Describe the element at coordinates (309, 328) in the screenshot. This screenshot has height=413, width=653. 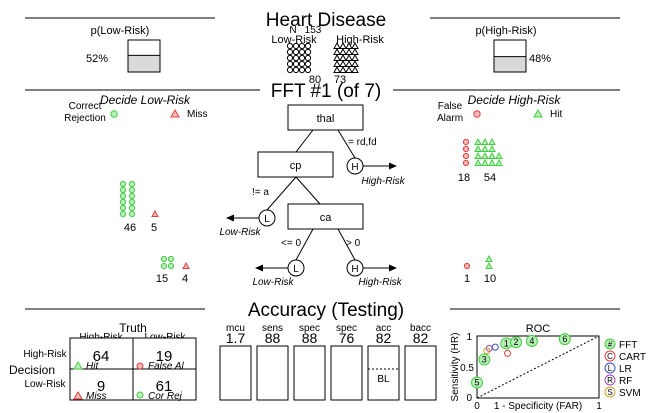
I see `metric-2-name: spec` at that location.